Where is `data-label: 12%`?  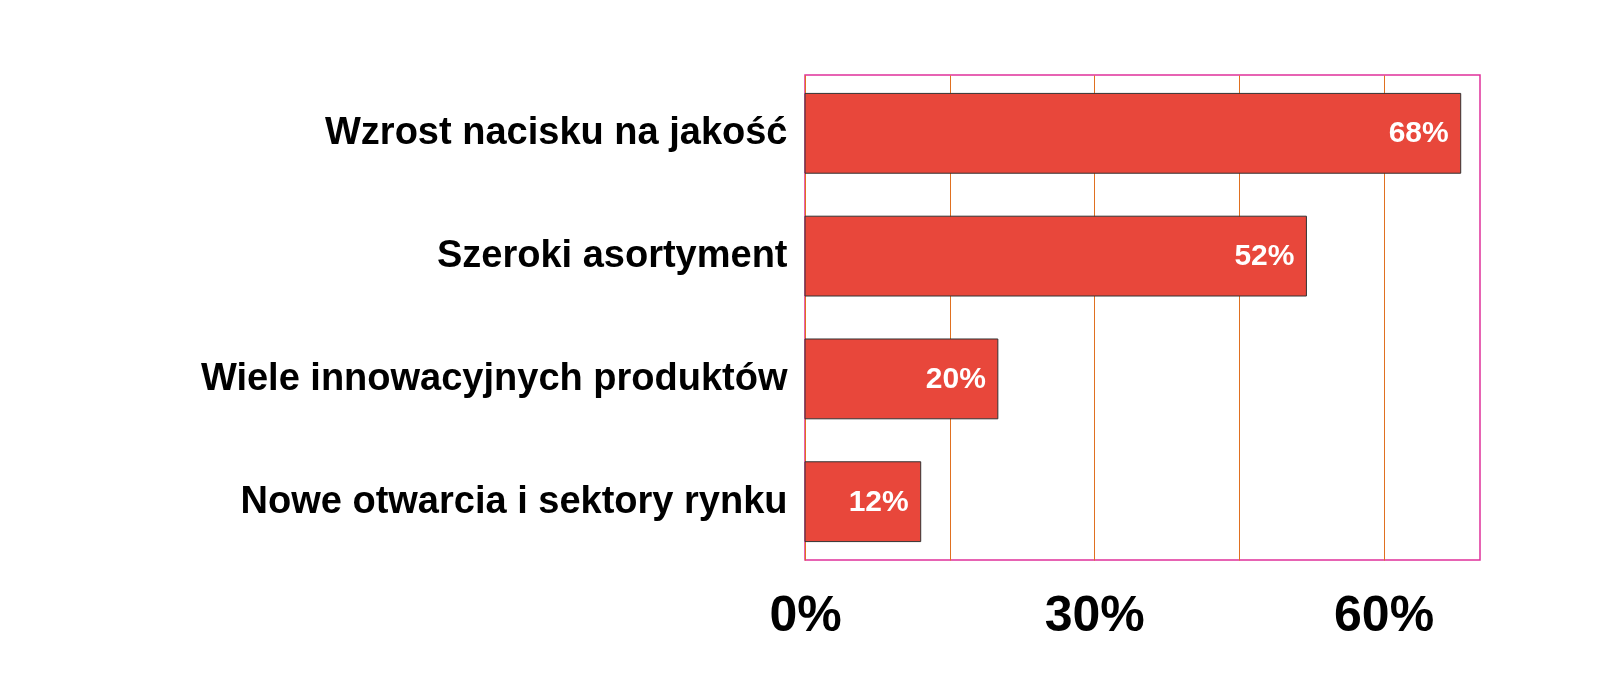 data-label: 12% is located at coordinates (878, 500).